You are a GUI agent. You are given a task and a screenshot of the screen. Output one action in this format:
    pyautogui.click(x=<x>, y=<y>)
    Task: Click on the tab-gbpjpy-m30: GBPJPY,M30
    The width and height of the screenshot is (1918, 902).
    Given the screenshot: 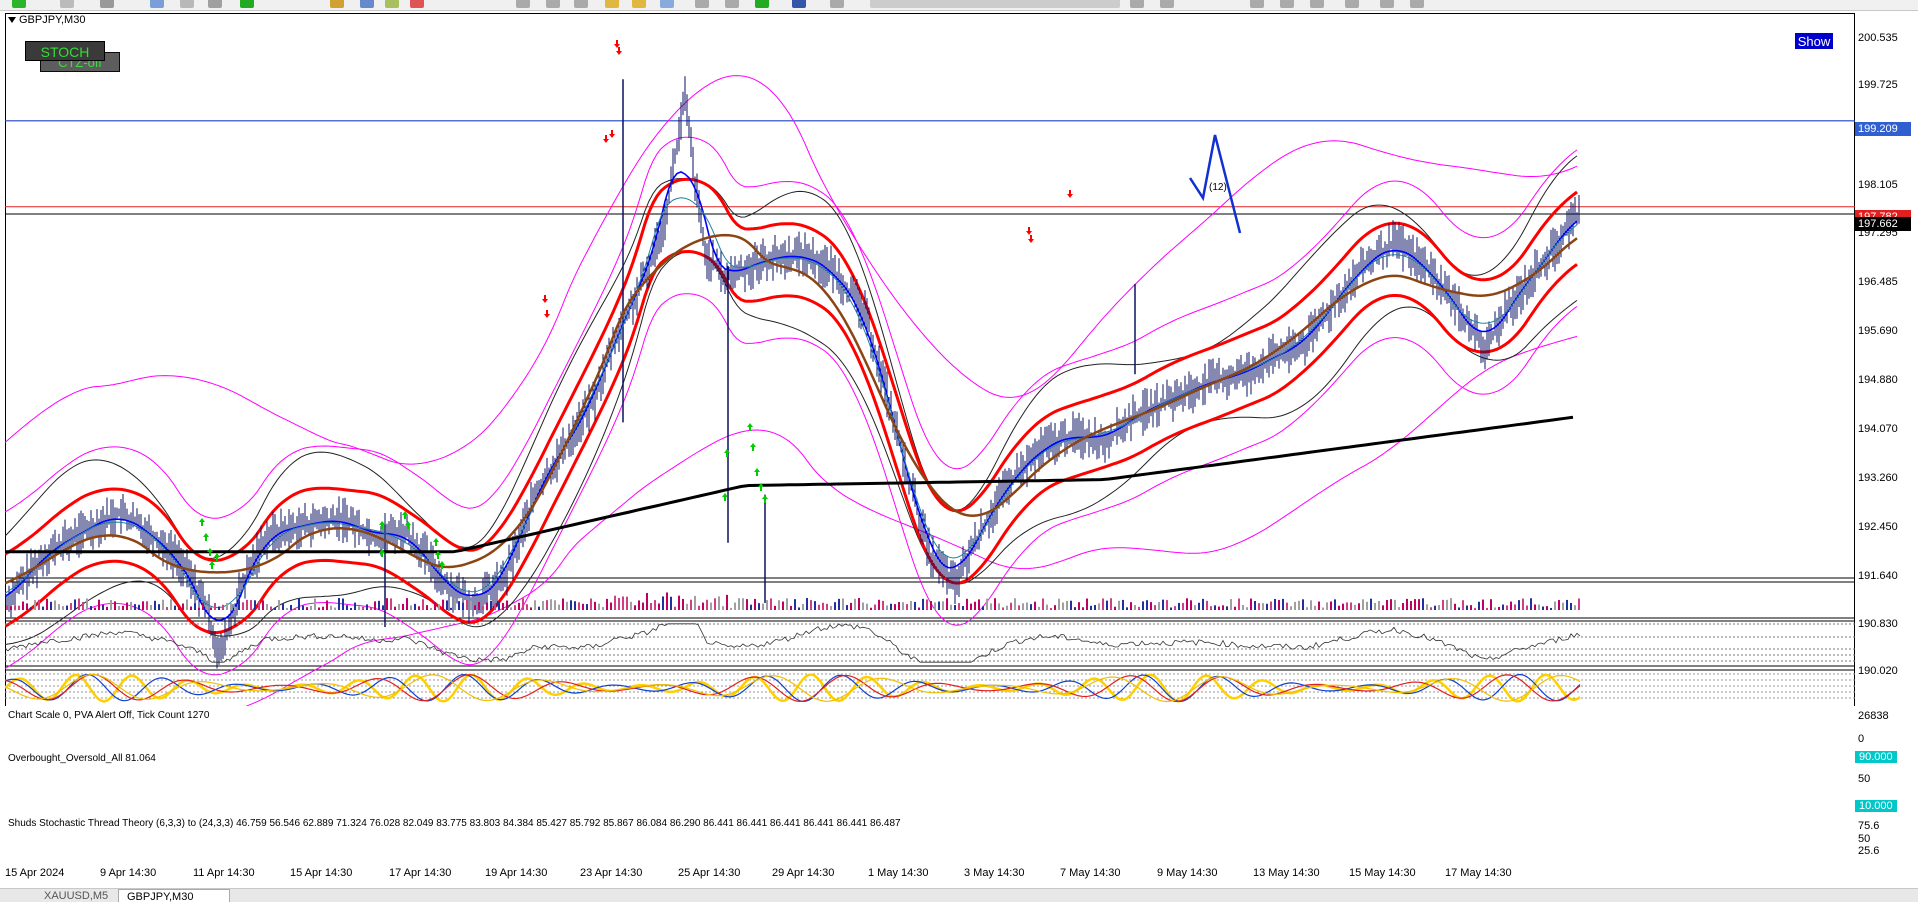 What is the action you would take?
    pyautogui.click(x=174, y=895)
    